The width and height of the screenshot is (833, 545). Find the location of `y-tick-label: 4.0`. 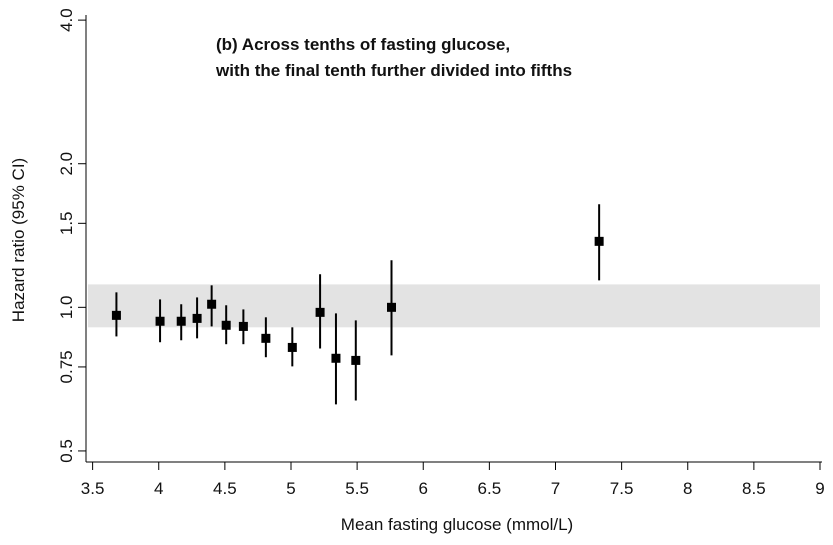

y-tick-label: 4.0 is located at coordinates (66, 20).